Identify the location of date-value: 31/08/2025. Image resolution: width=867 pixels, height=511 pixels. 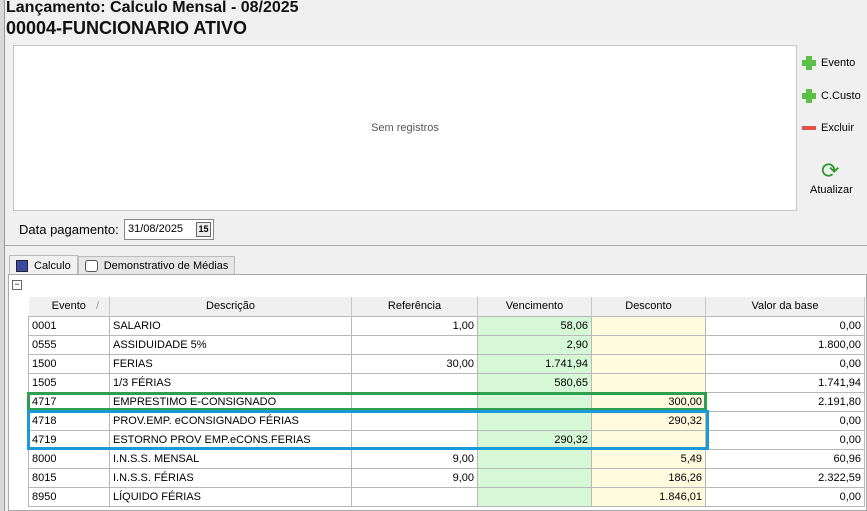
(156, 229).